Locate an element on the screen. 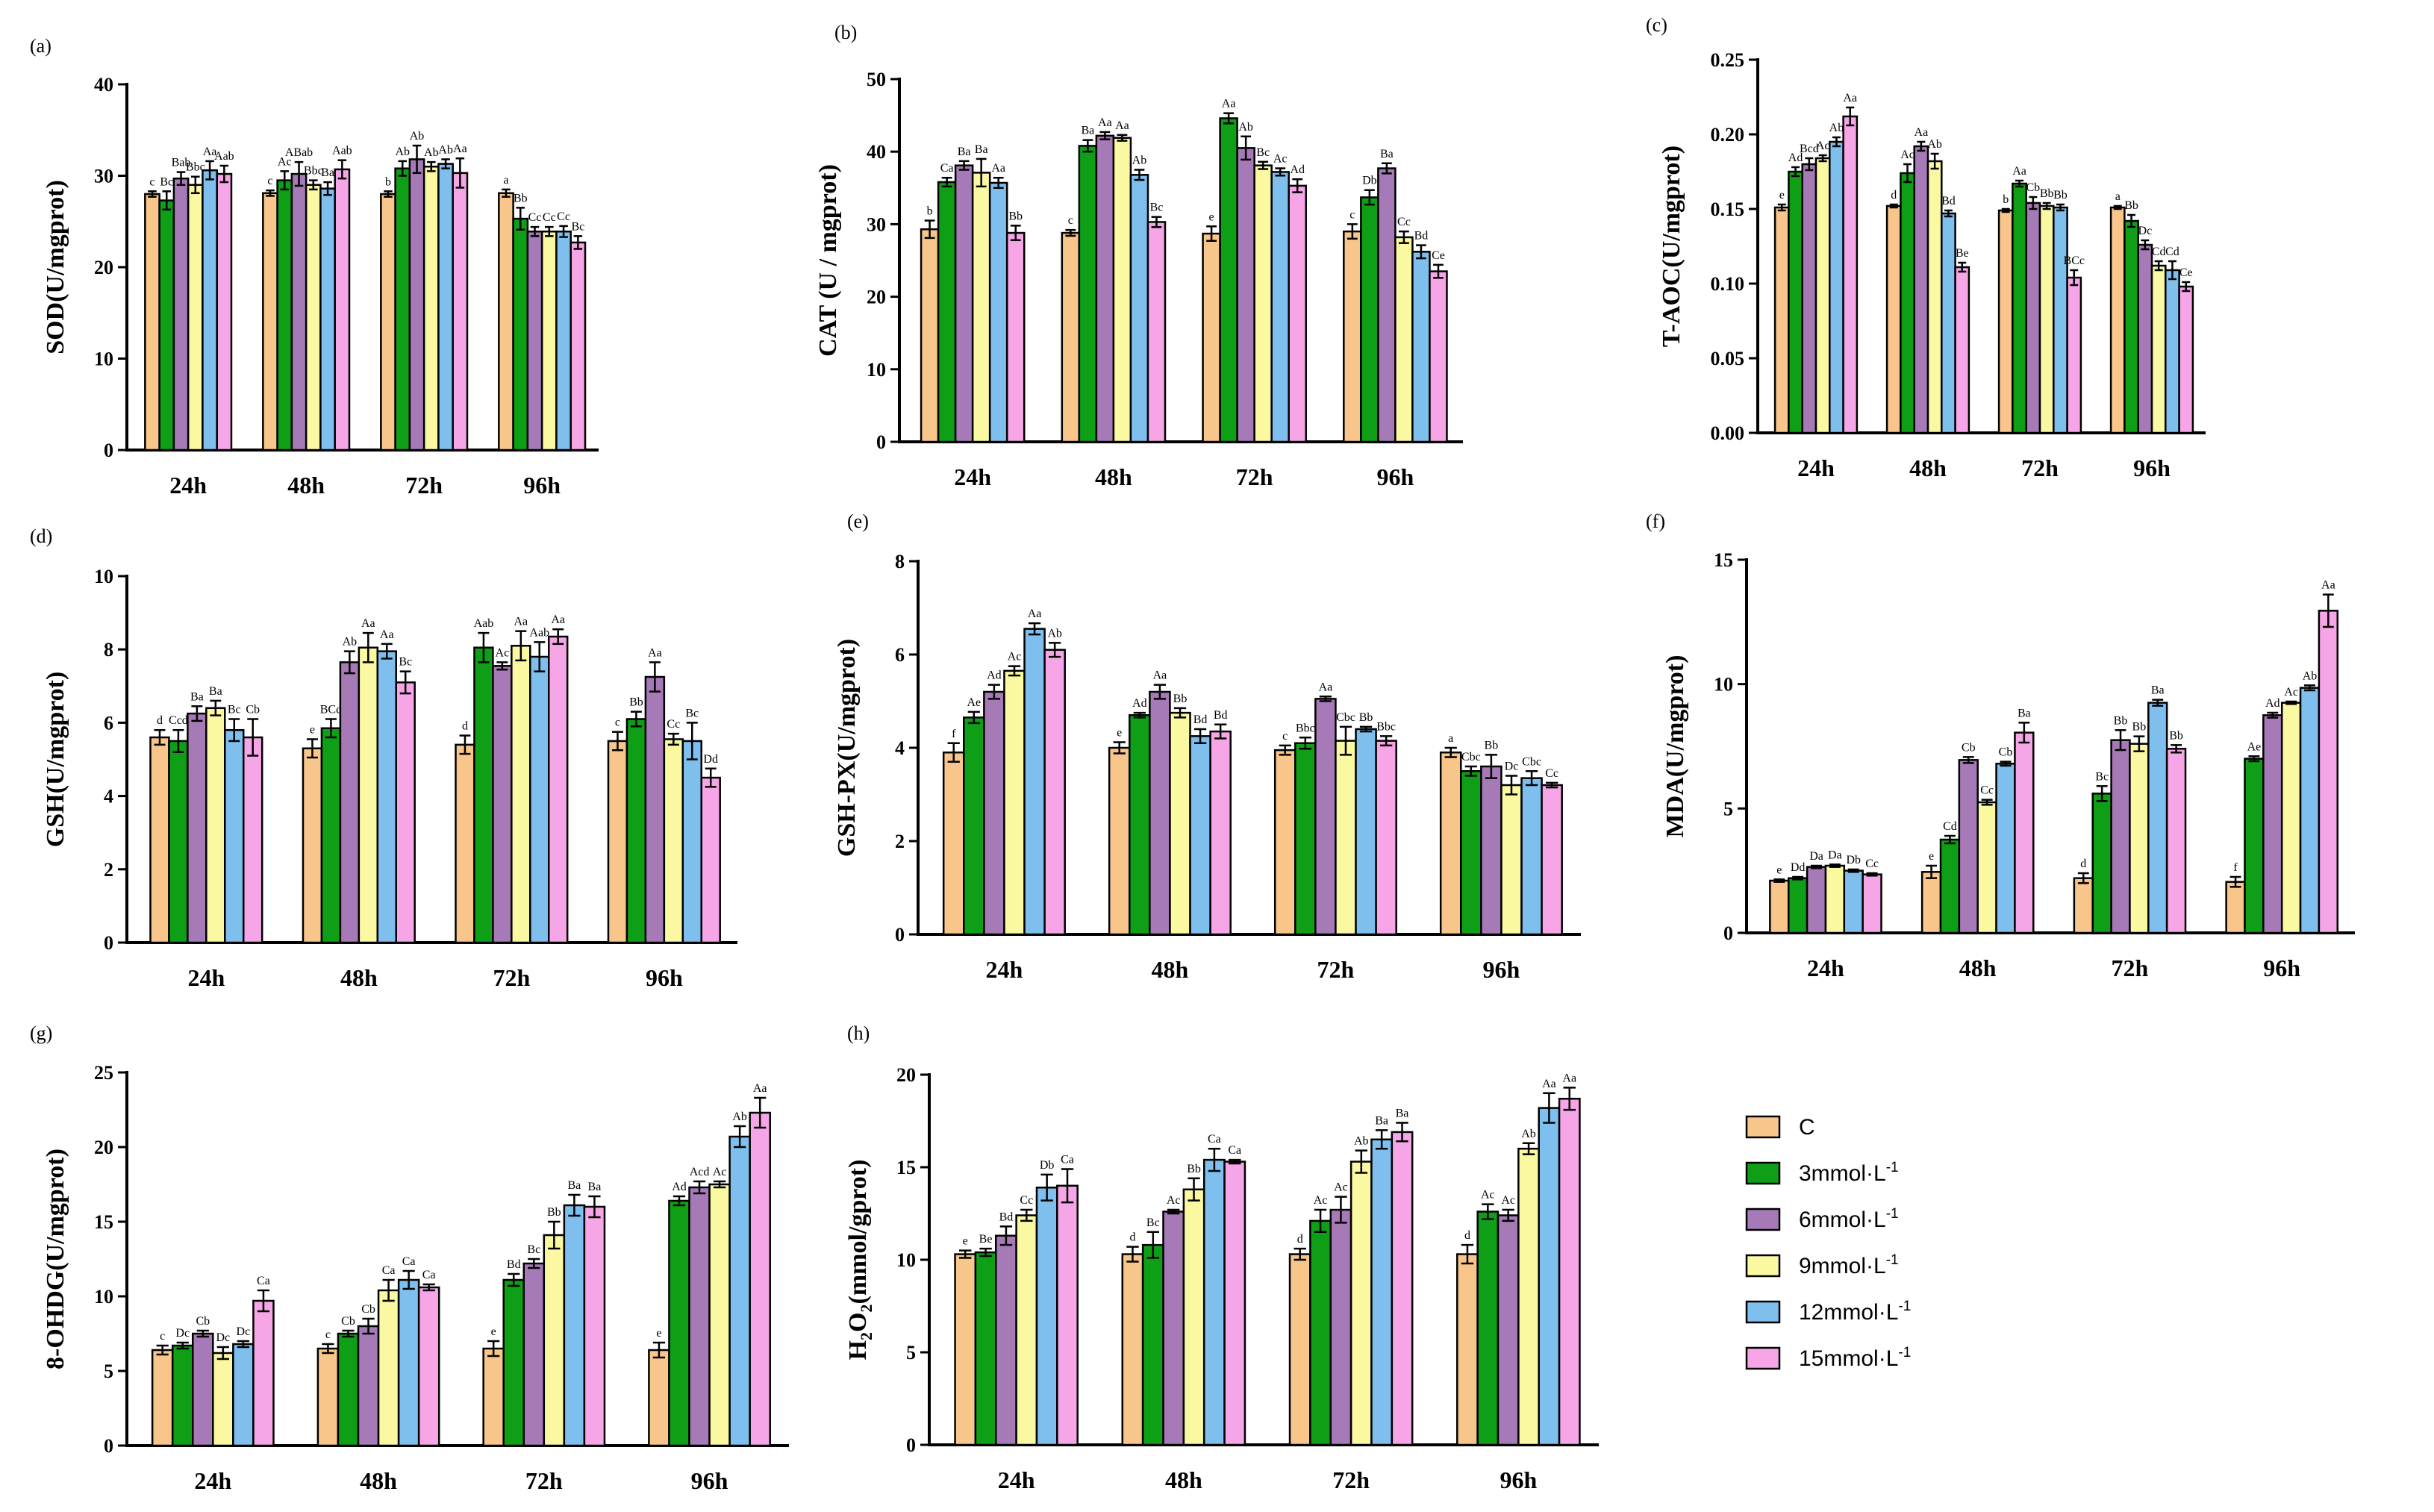  significance-label: c is located at coordinates (328, 1334).